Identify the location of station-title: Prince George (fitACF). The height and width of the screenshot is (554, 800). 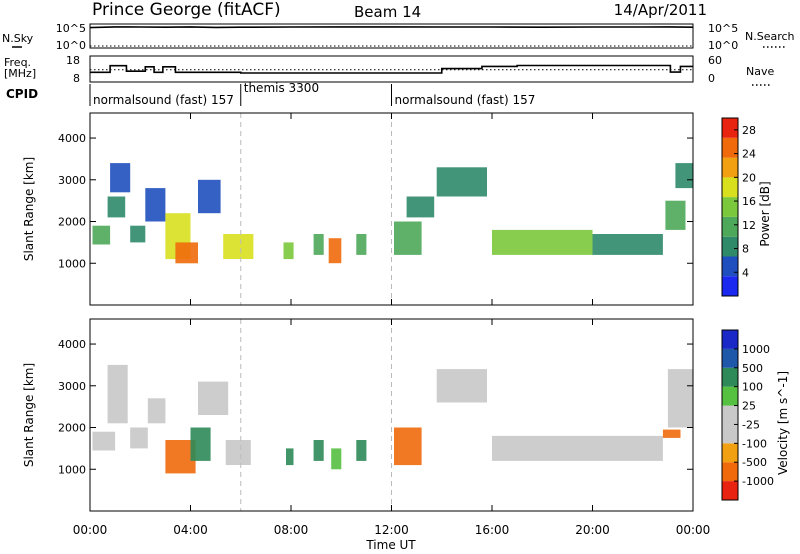
(186, 10).